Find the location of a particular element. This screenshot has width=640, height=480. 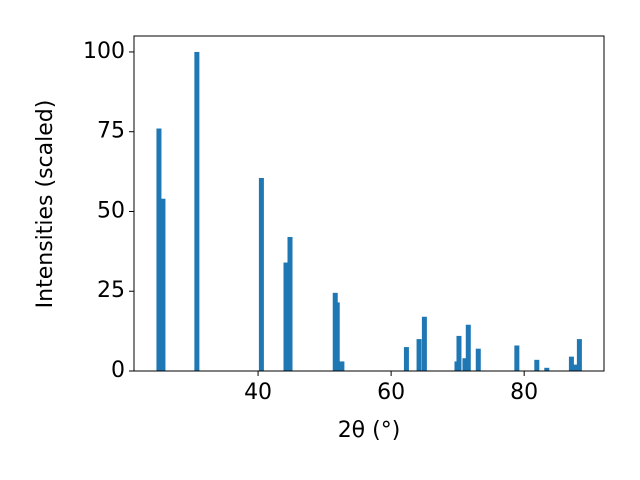

y-tick-label: 0 is located at coordinates (118, 370).